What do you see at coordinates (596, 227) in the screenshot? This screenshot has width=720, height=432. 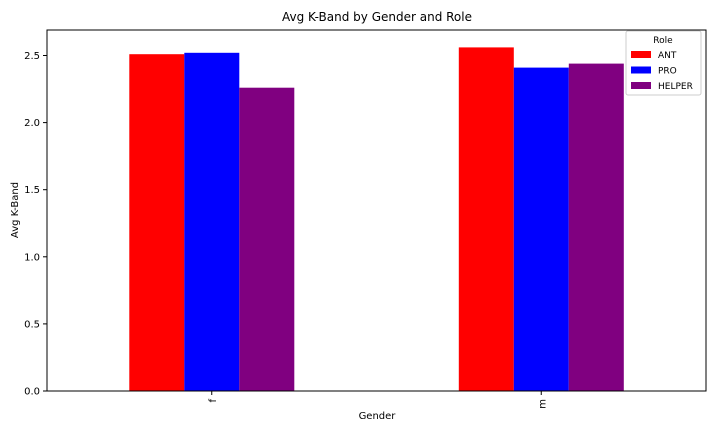 I see `bar-helper-m` at bounding box center [596, 227].